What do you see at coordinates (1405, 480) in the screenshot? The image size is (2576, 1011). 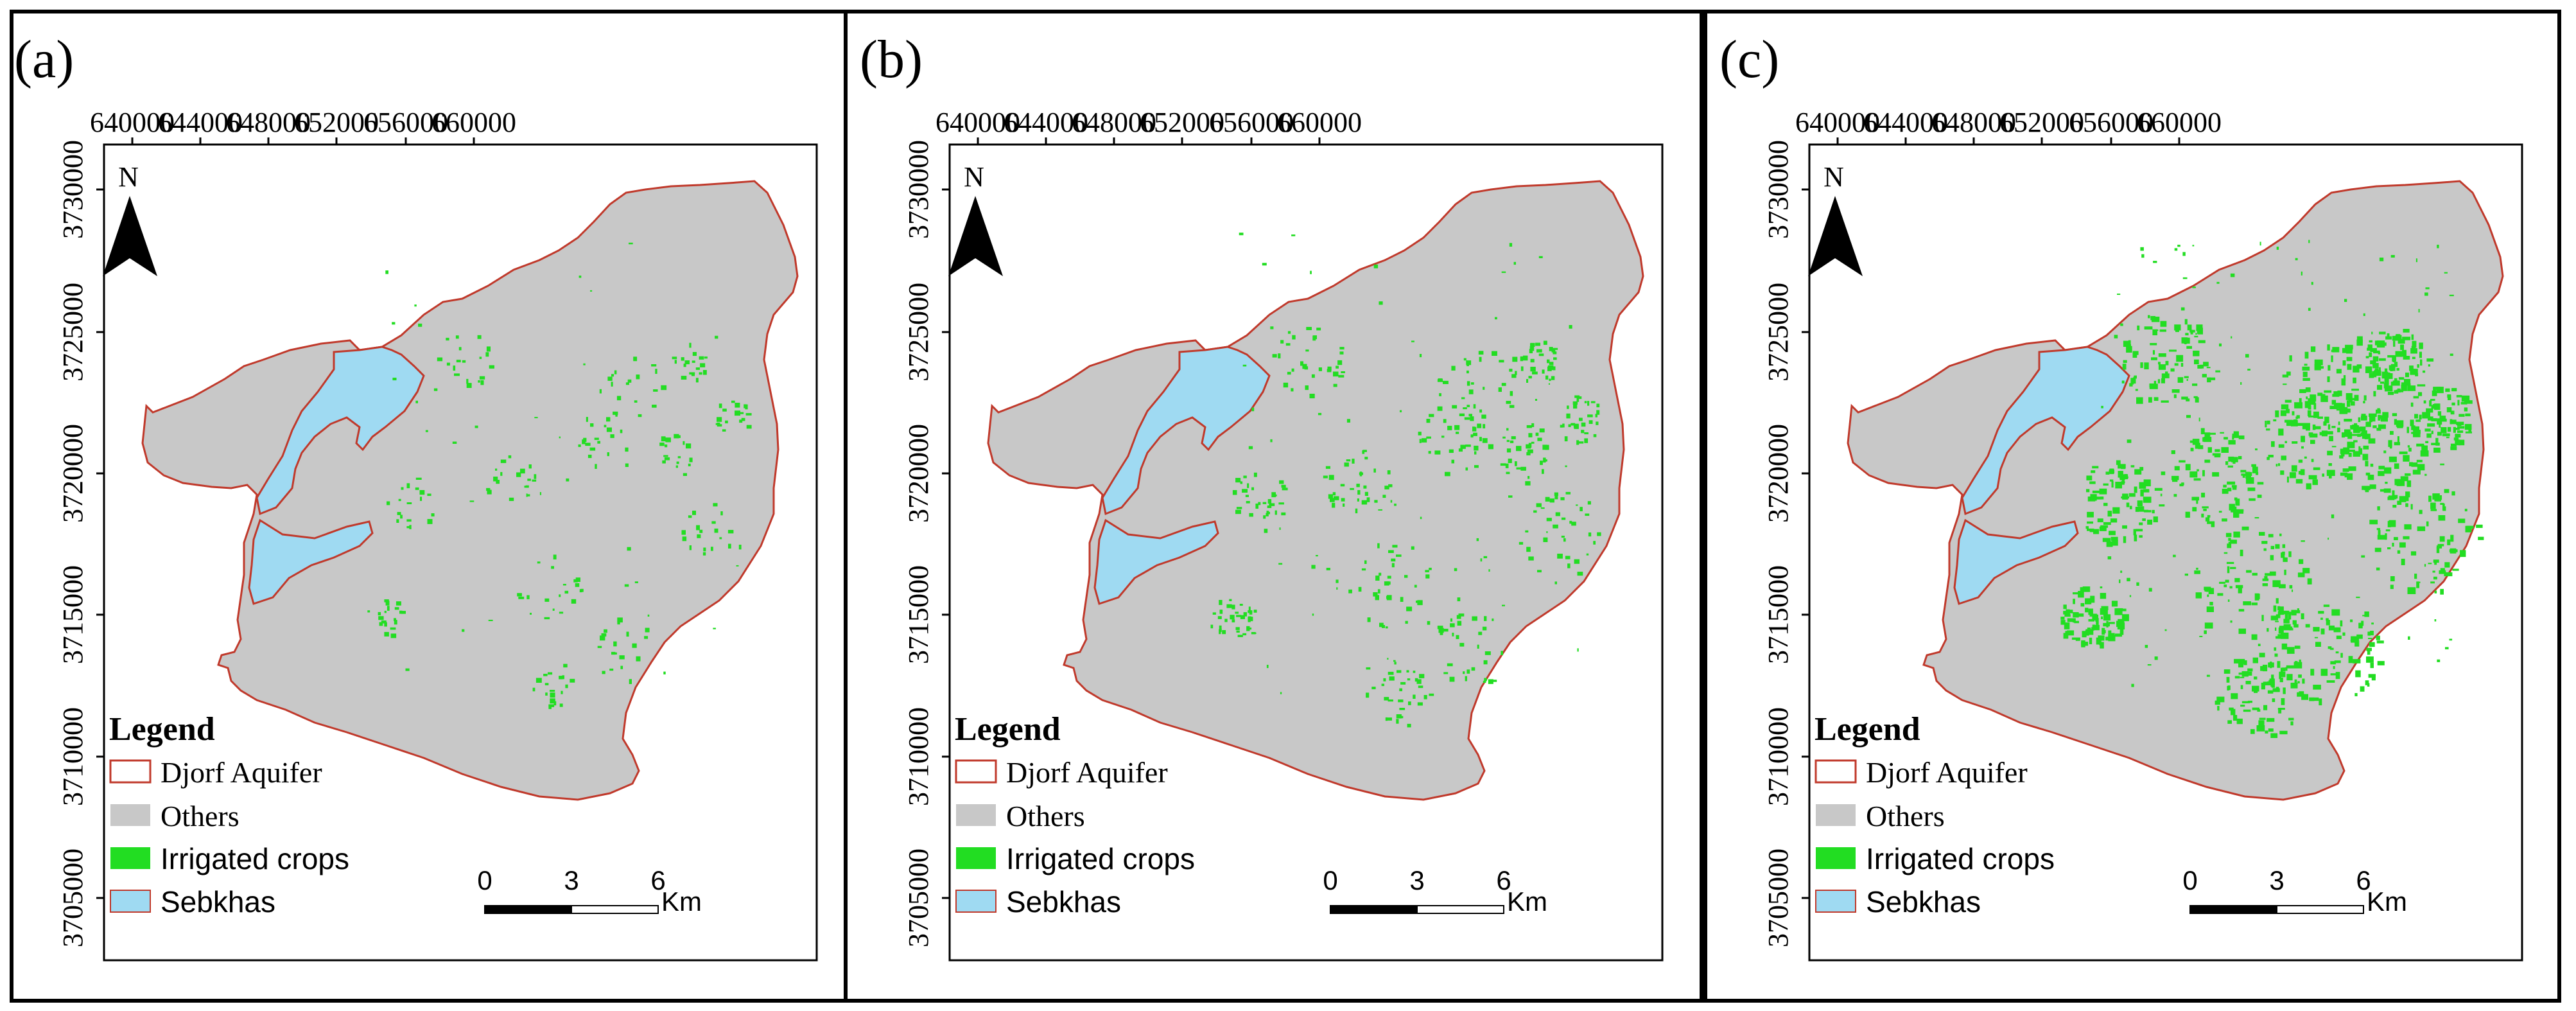 I see `irrigated-crops` at bounding box center [1405, 480].